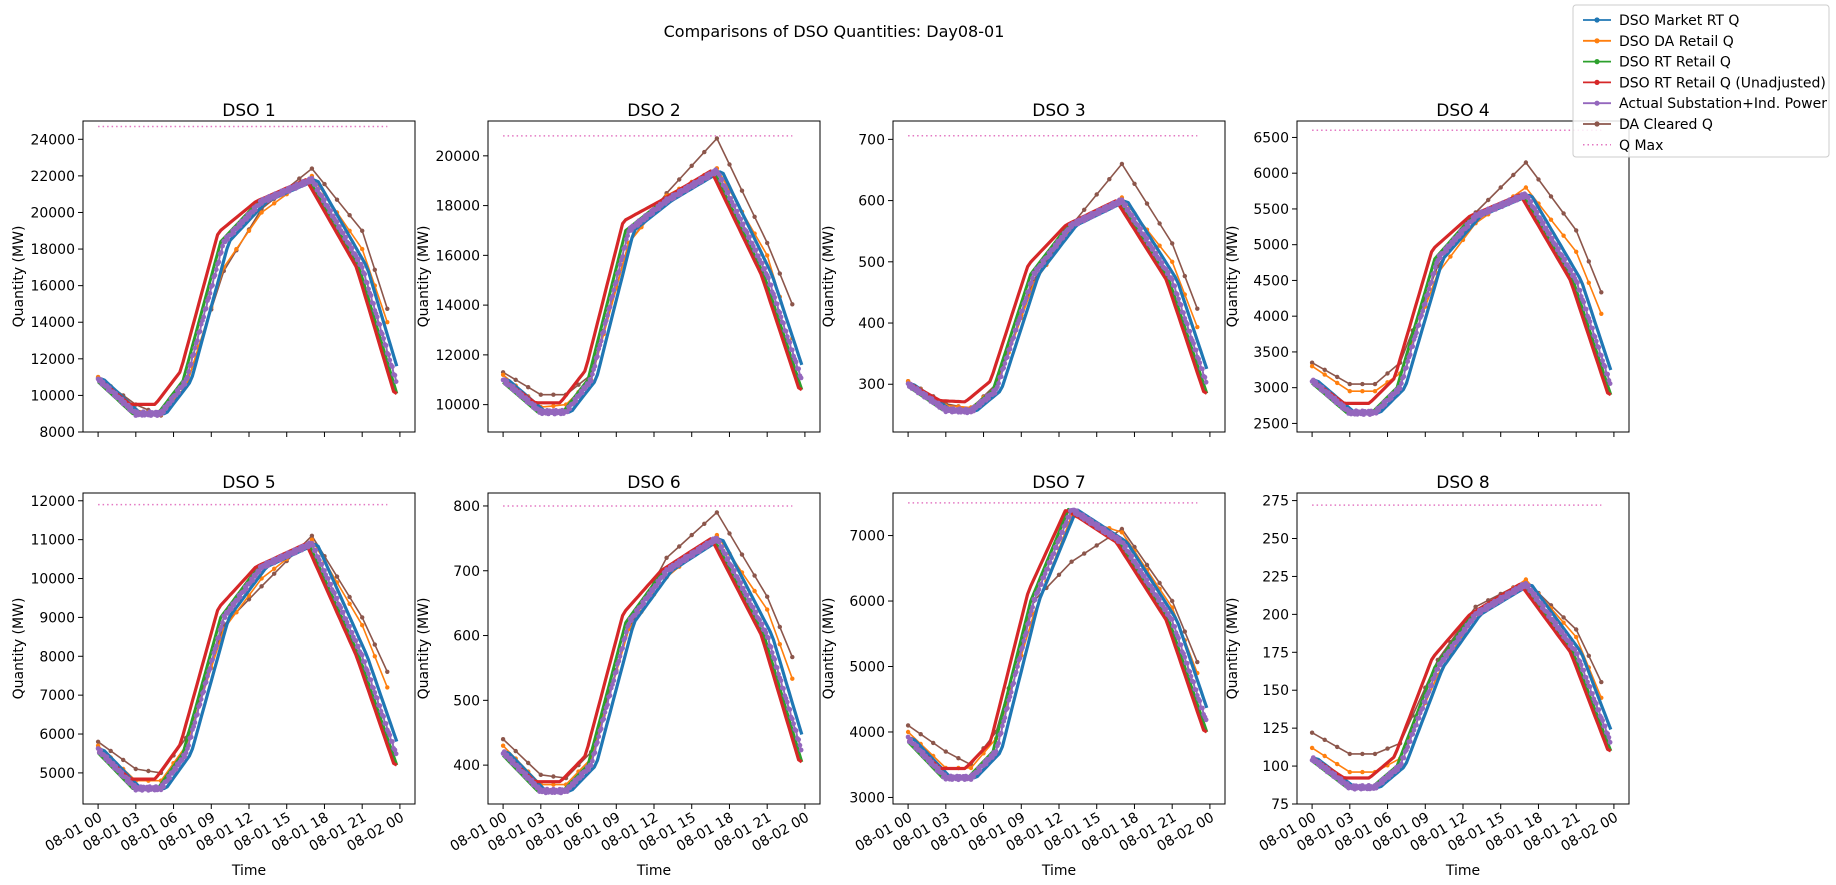  What do you see at coordinates (248, 483) in the screenshot?
I see `subplot-title: DSO 5` at bounding box center [248, 483].